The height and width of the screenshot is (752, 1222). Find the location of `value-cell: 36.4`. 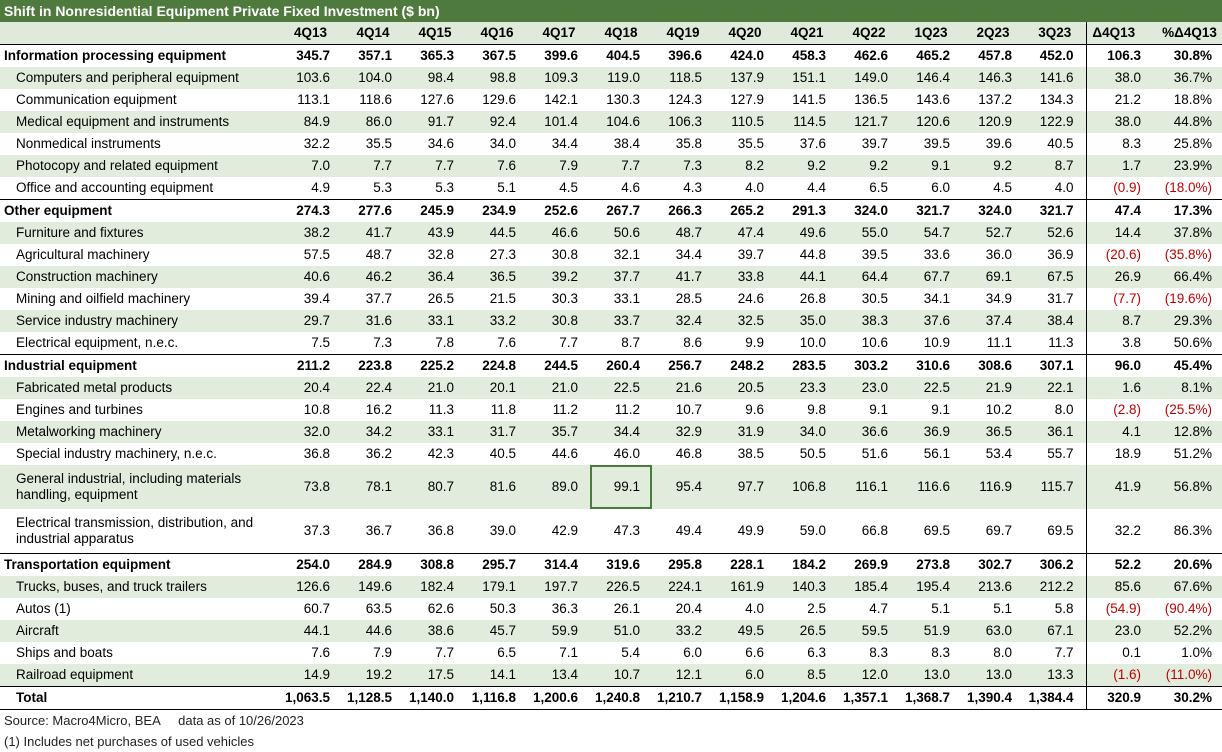

value-cell: 36.4 is located at coordinates (435, 277).